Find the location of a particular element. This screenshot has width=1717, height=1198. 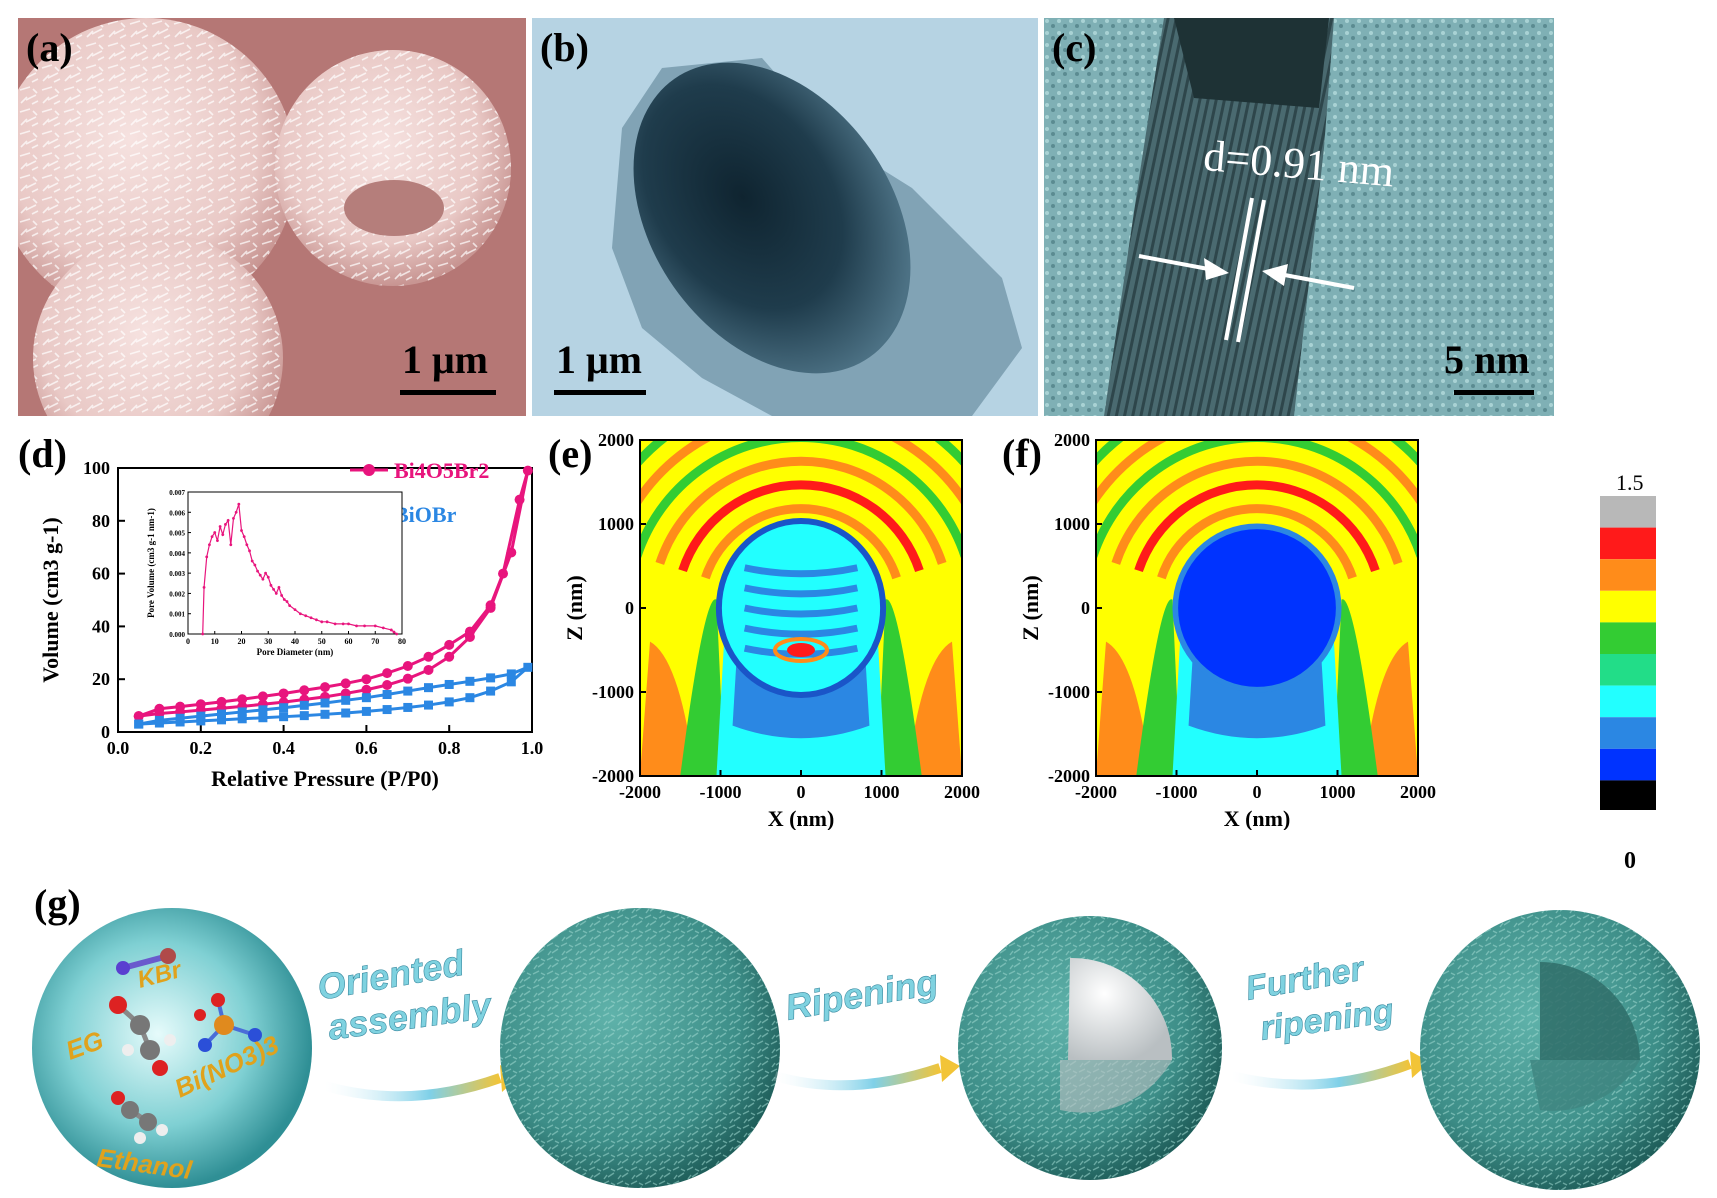

y-tick-label: 1000 is located at coordinates (1072, 524).